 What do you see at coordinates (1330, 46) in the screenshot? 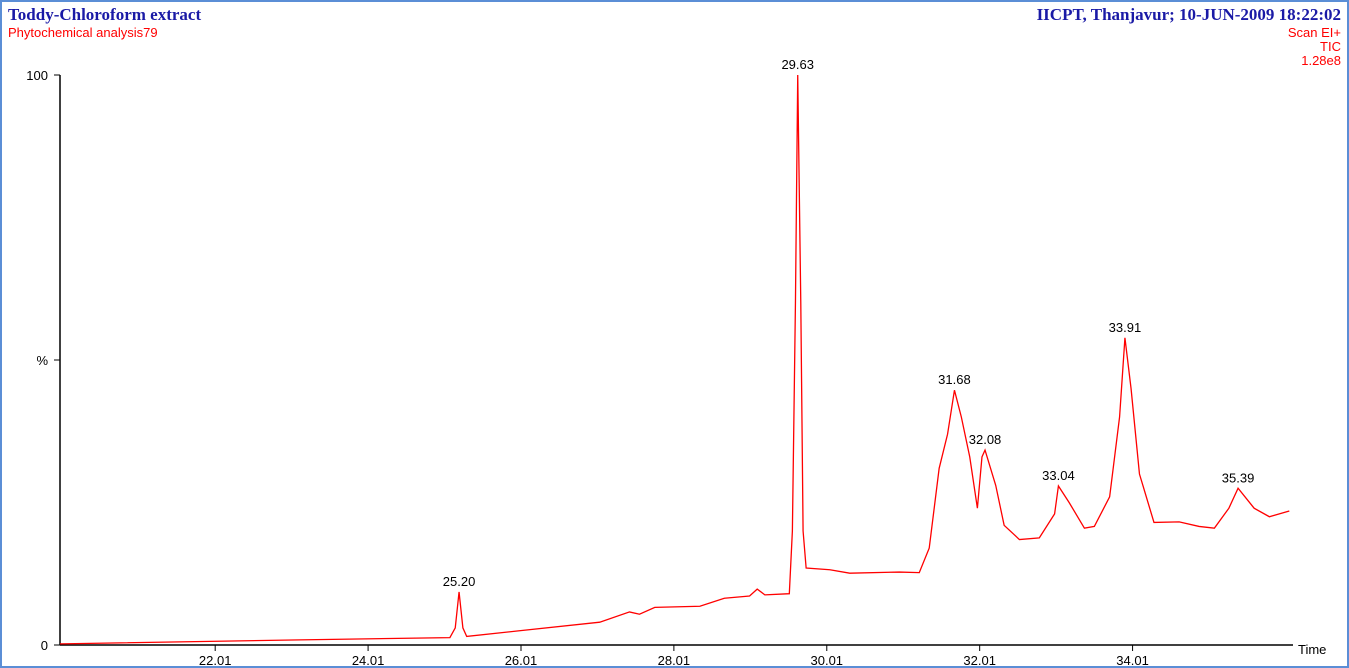
I see `scan-info: TIC` at bounding box center [1330, 46].